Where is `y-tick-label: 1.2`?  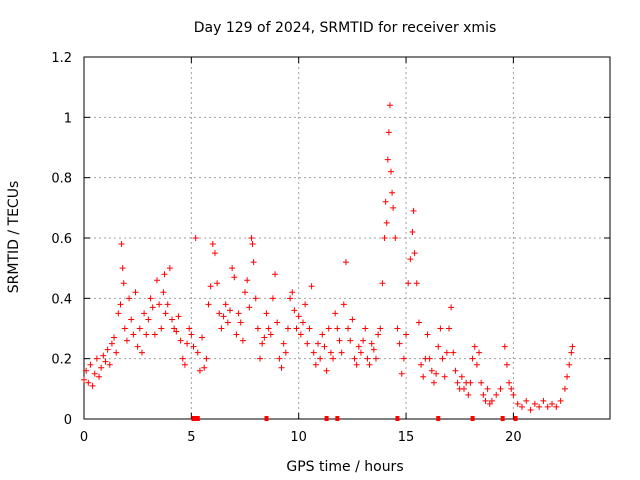
y-tick-label: 1.2 is located at coordinates (61, 58).